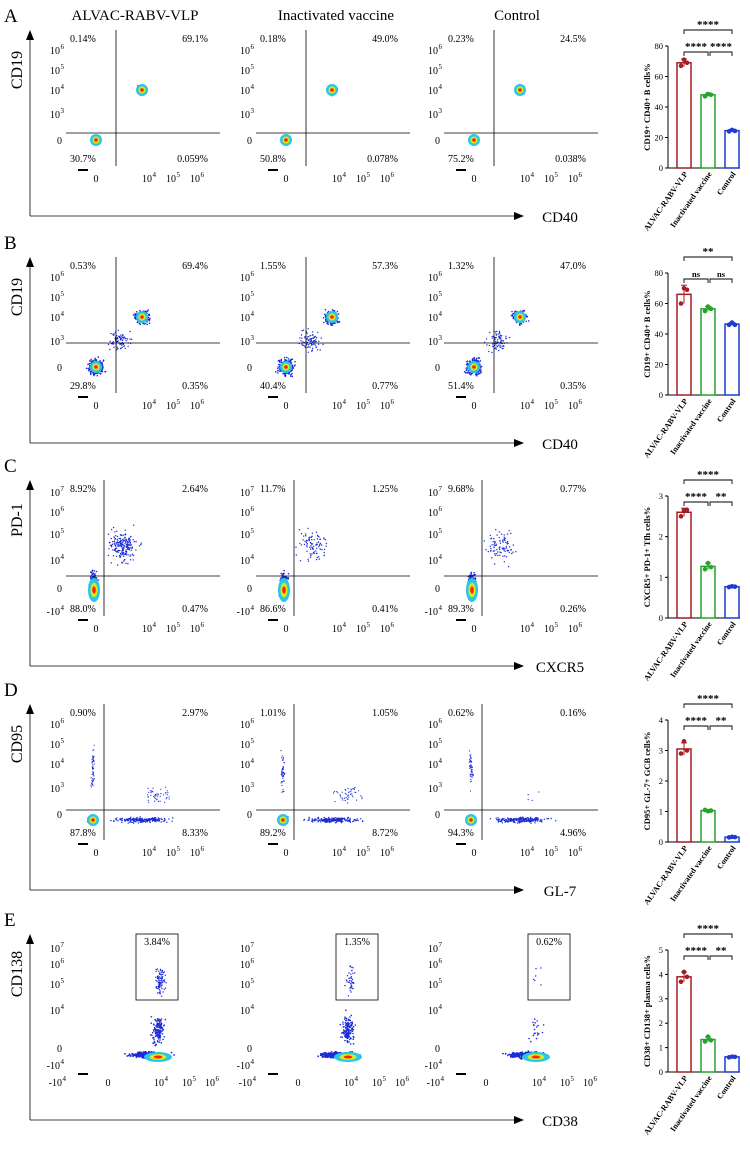 The image size is (750, 1154). What do you see at coordinates (687, 289) in the screenshot?
I see `data-point` at bounding box center [687, 289].